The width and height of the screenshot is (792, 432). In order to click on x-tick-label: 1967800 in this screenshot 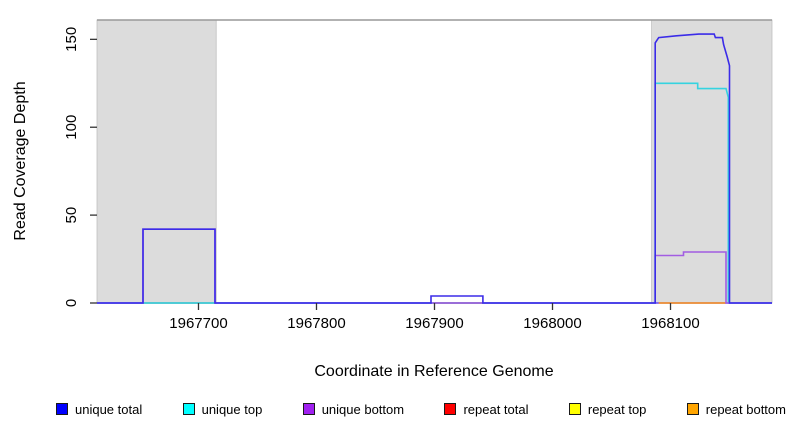, I will do `click(316, 323)`.